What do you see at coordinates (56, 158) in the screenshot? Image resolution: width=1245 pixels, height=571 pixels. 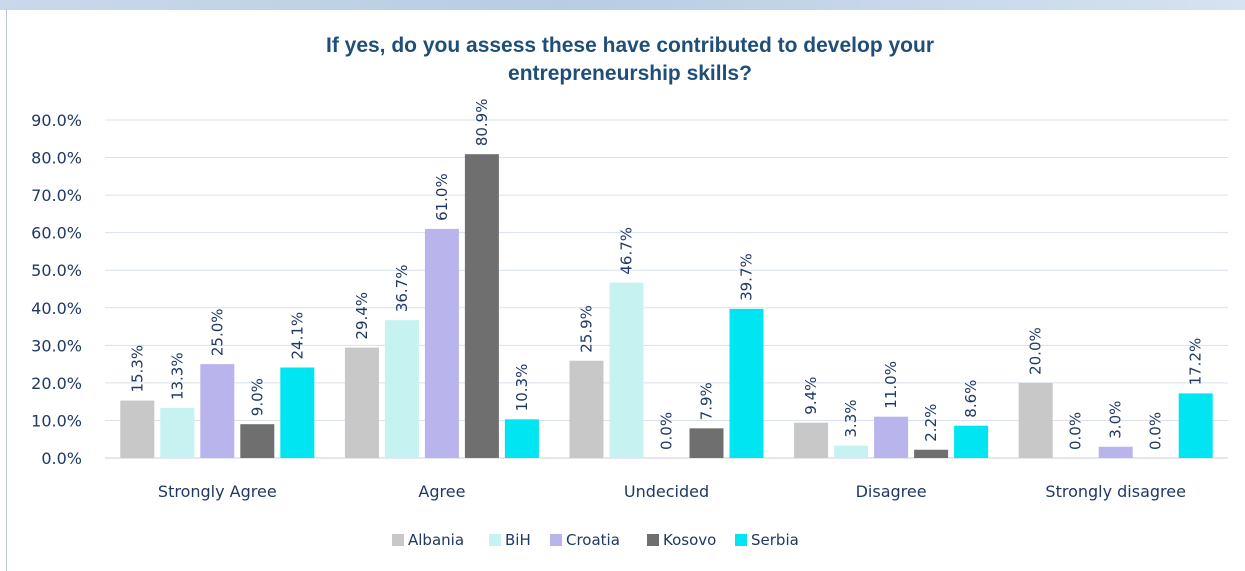 I see `y-tick-label: 80.0%` at bounding box center [56, 158].